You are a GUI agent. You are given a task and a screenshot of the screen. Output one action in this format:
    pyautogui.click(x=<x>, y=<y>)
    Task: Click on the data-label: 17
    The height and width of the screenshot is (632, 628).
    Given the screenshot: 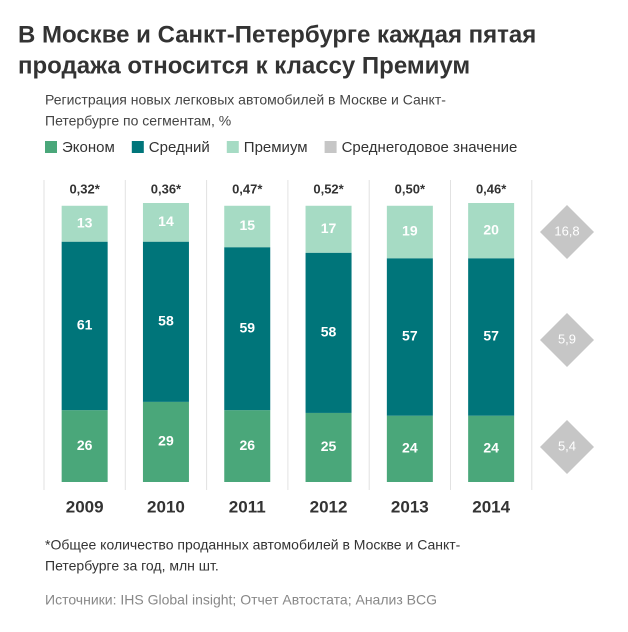 What is the action you would take?
    pyautogui.click(x=329, y=228)
    